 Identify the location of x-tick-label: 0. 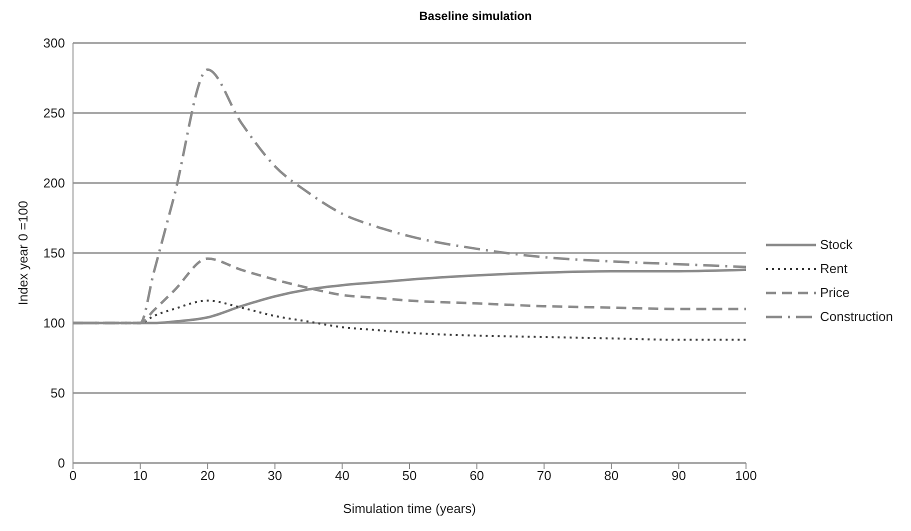
(73, 476).